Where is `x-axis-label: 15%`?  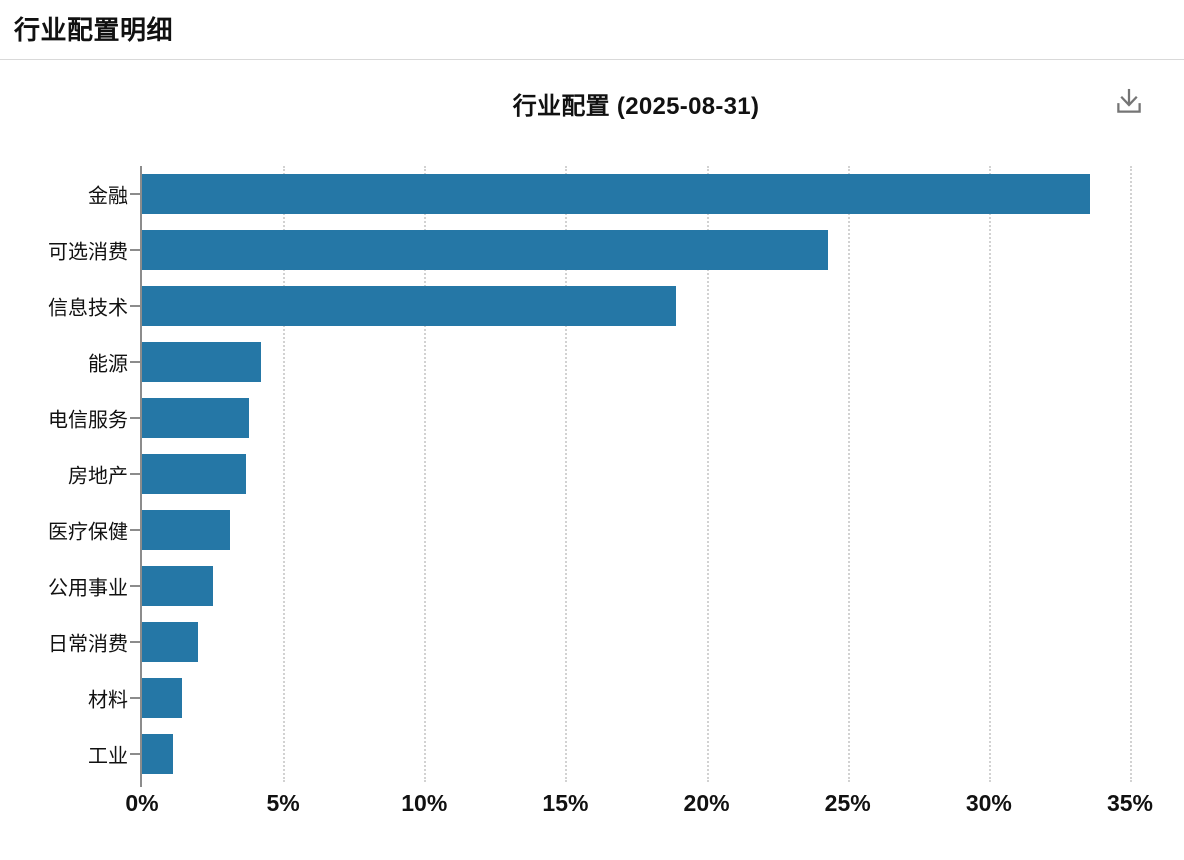
x-axis-label: 15% is located at coordinates (565, 803).